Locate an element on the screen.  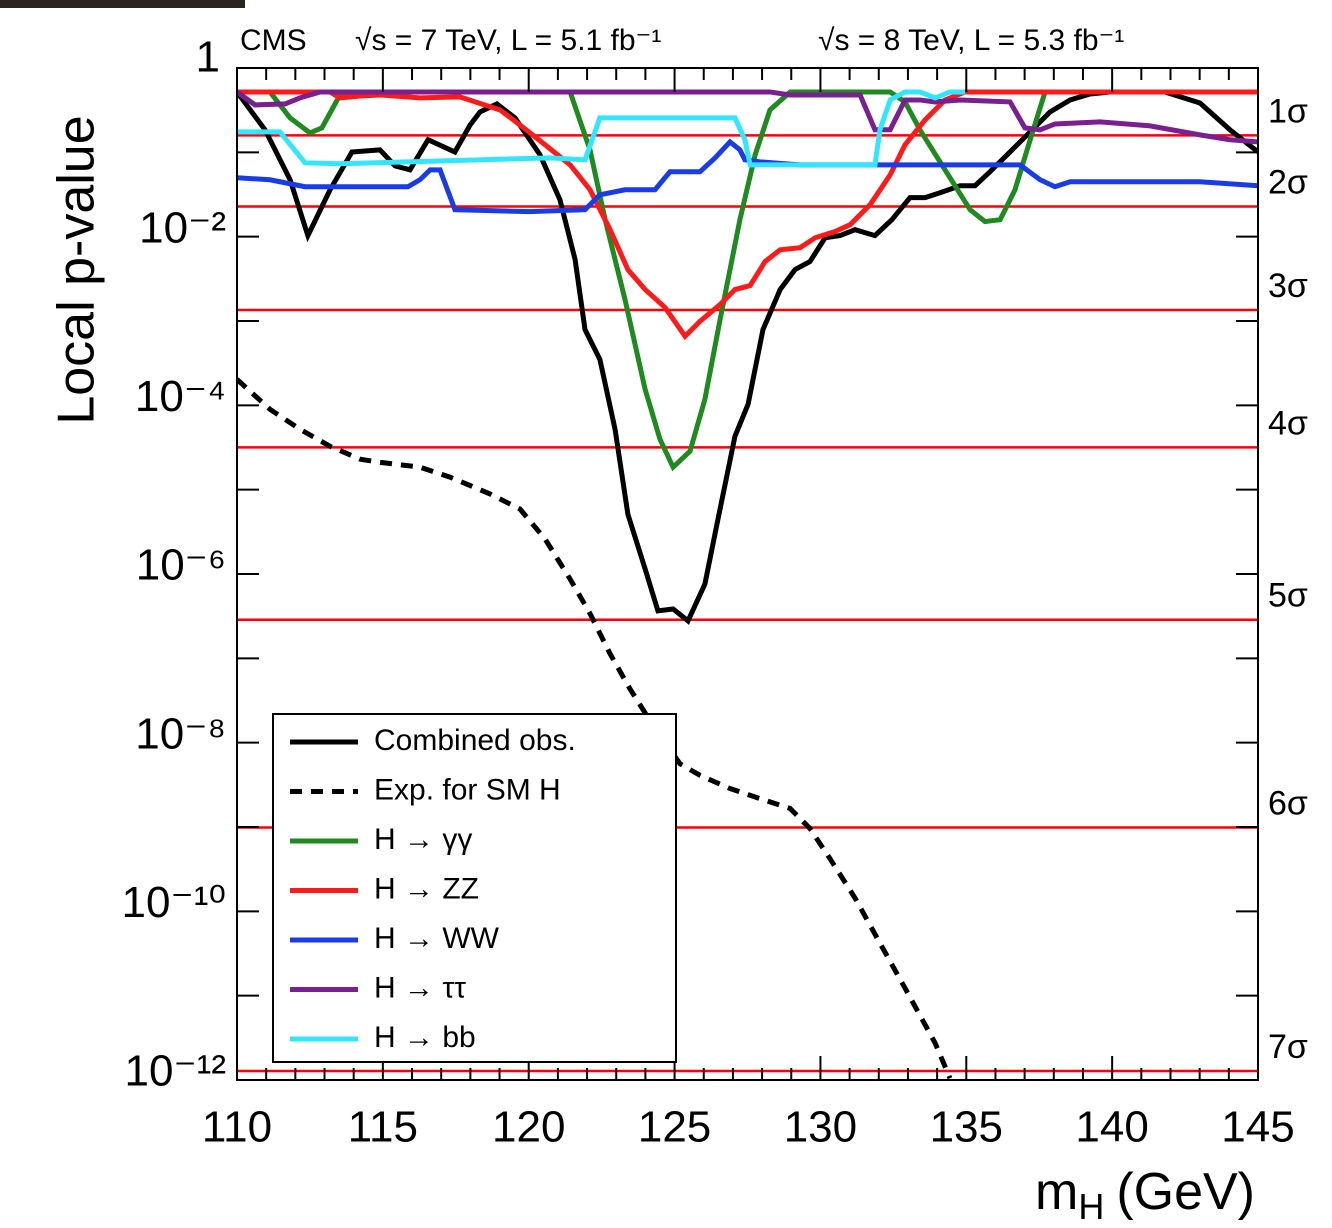
photo-edge is located at coordinates (122, 4).